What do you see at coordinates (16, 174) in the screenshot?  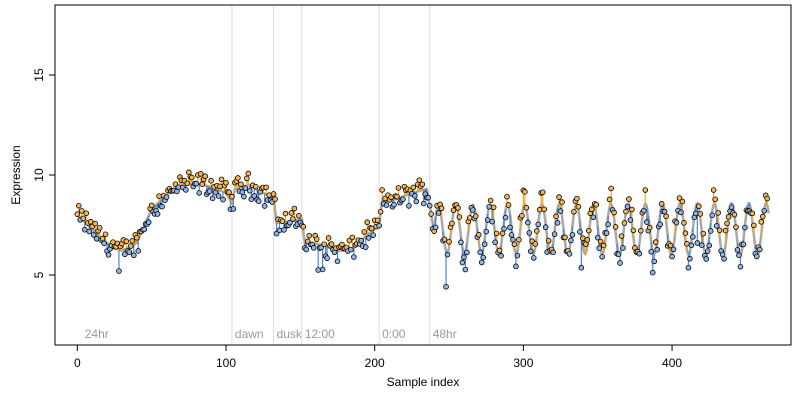 I see `y-axis-title: Expression` at bounding box center [16, 174].